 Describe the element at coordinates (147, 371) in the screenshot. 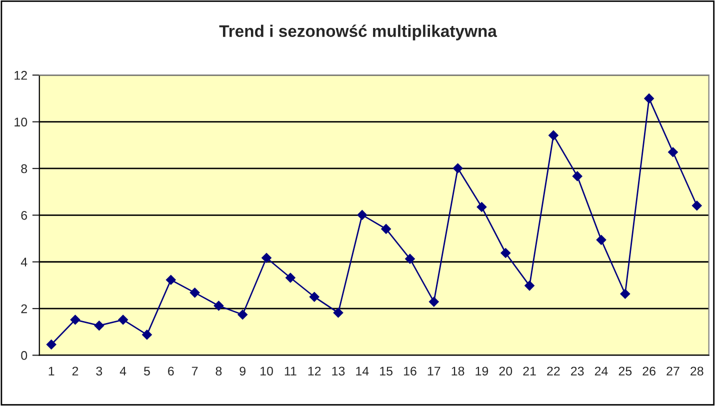

I see `x-tick-label: 5` at that location.